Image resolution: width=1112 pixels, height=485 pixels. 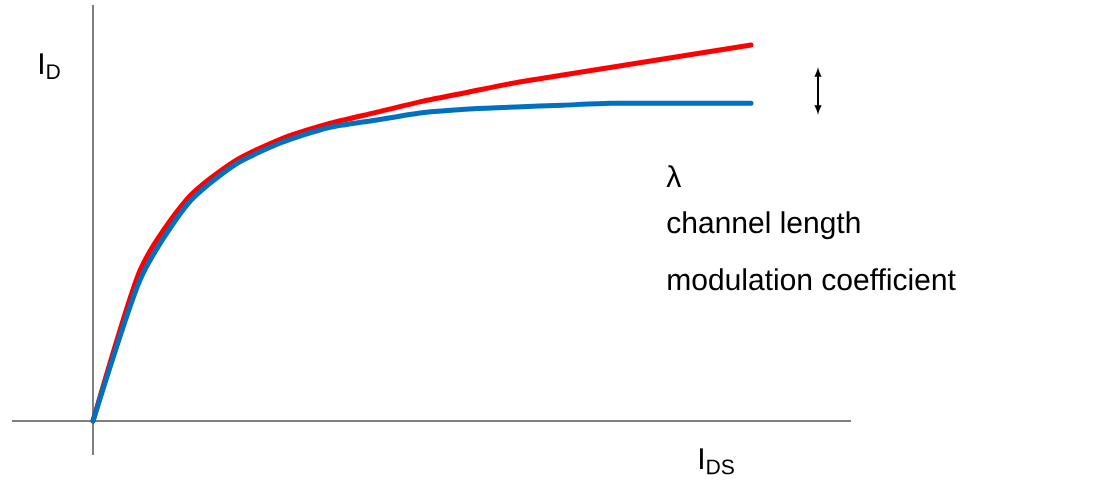 What do you see at coordinates (674, 176) in the screenshot?
I see `annotation: λ` at bounding box center [674, 176].